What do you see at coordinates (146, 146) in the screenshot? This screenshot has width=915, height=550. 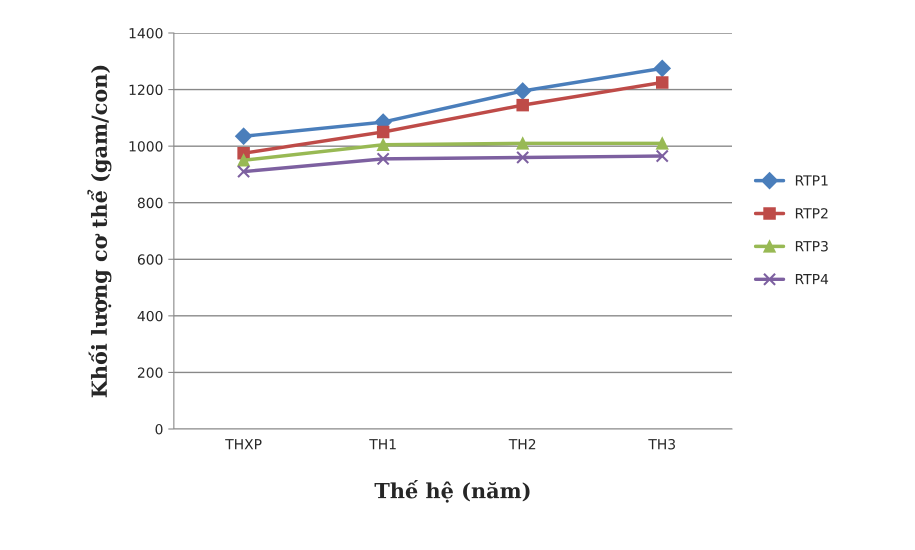 I see `y-tick-label: 1000` at bounding box center [146, 146].